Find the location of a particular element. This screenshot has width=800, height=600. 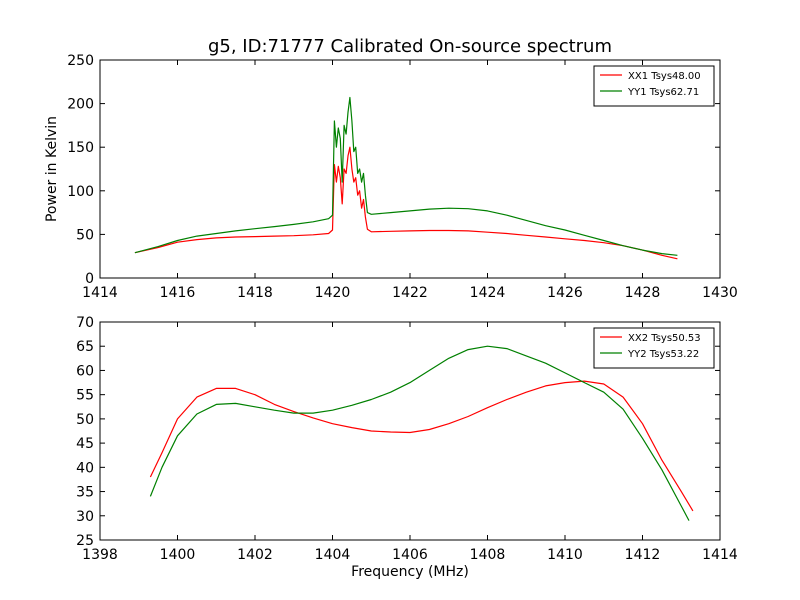

x-tick-label: 1416 is located at coordinates (178, 293).